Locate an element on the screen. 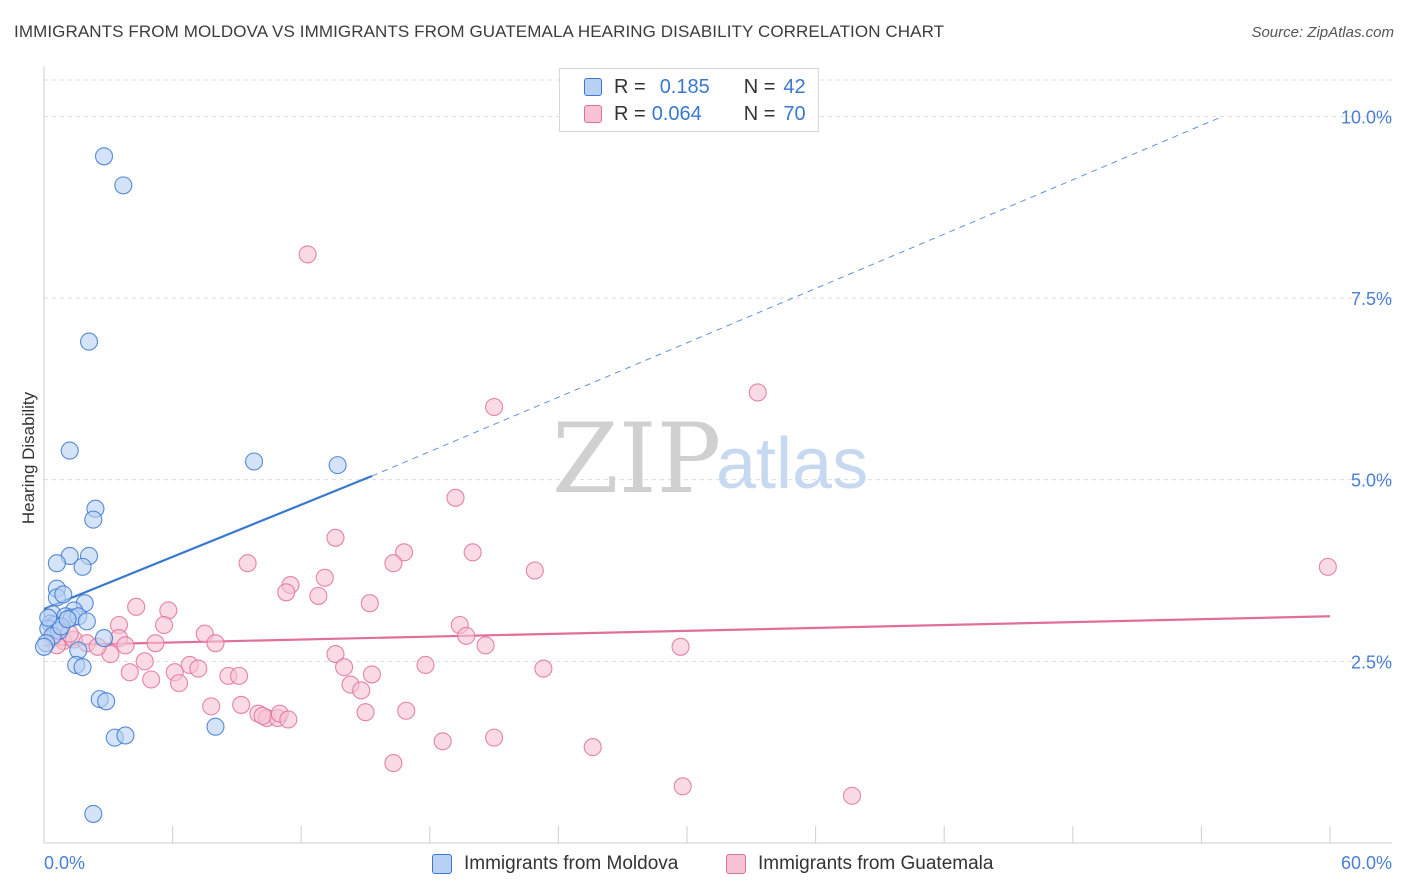 Image resolution: width=1406 pixels, height=892 pixels. legend-row-moldova: R = 0.185 N = 42 is located at coordinates (695, 87).